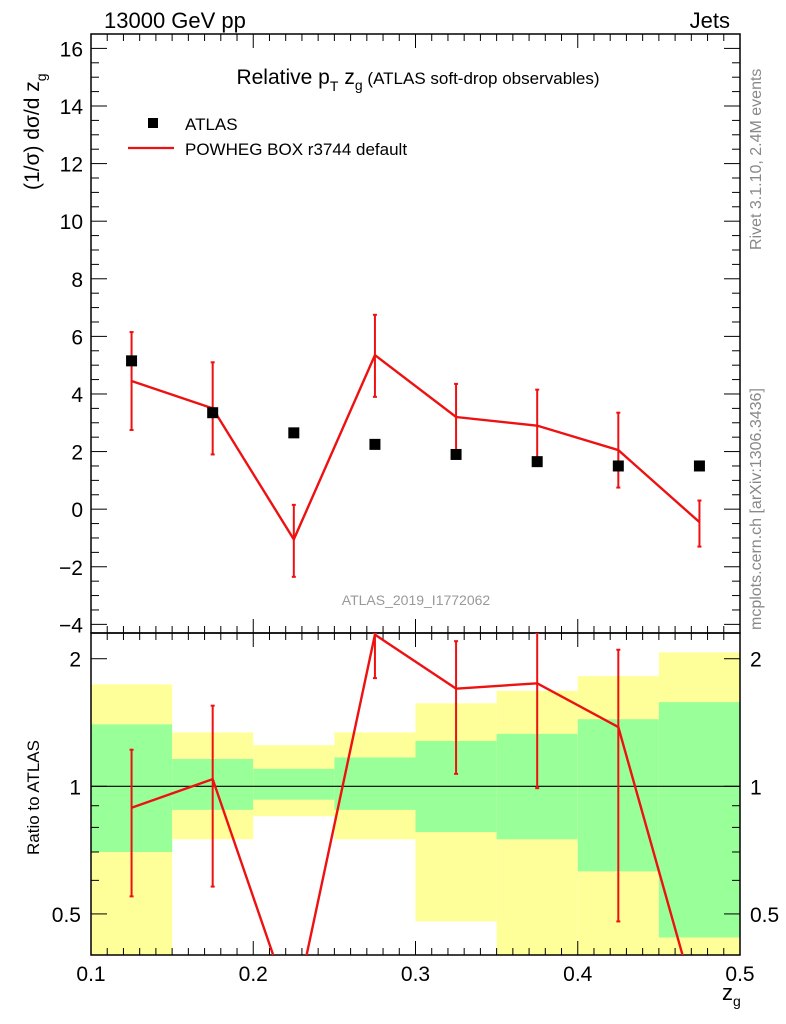 This screenshot has width=786, height=1024. What do you see at coordinates (71, 49) in the screenshot?
I see `y-tick-label: 16` at bounding box center [71, 49].